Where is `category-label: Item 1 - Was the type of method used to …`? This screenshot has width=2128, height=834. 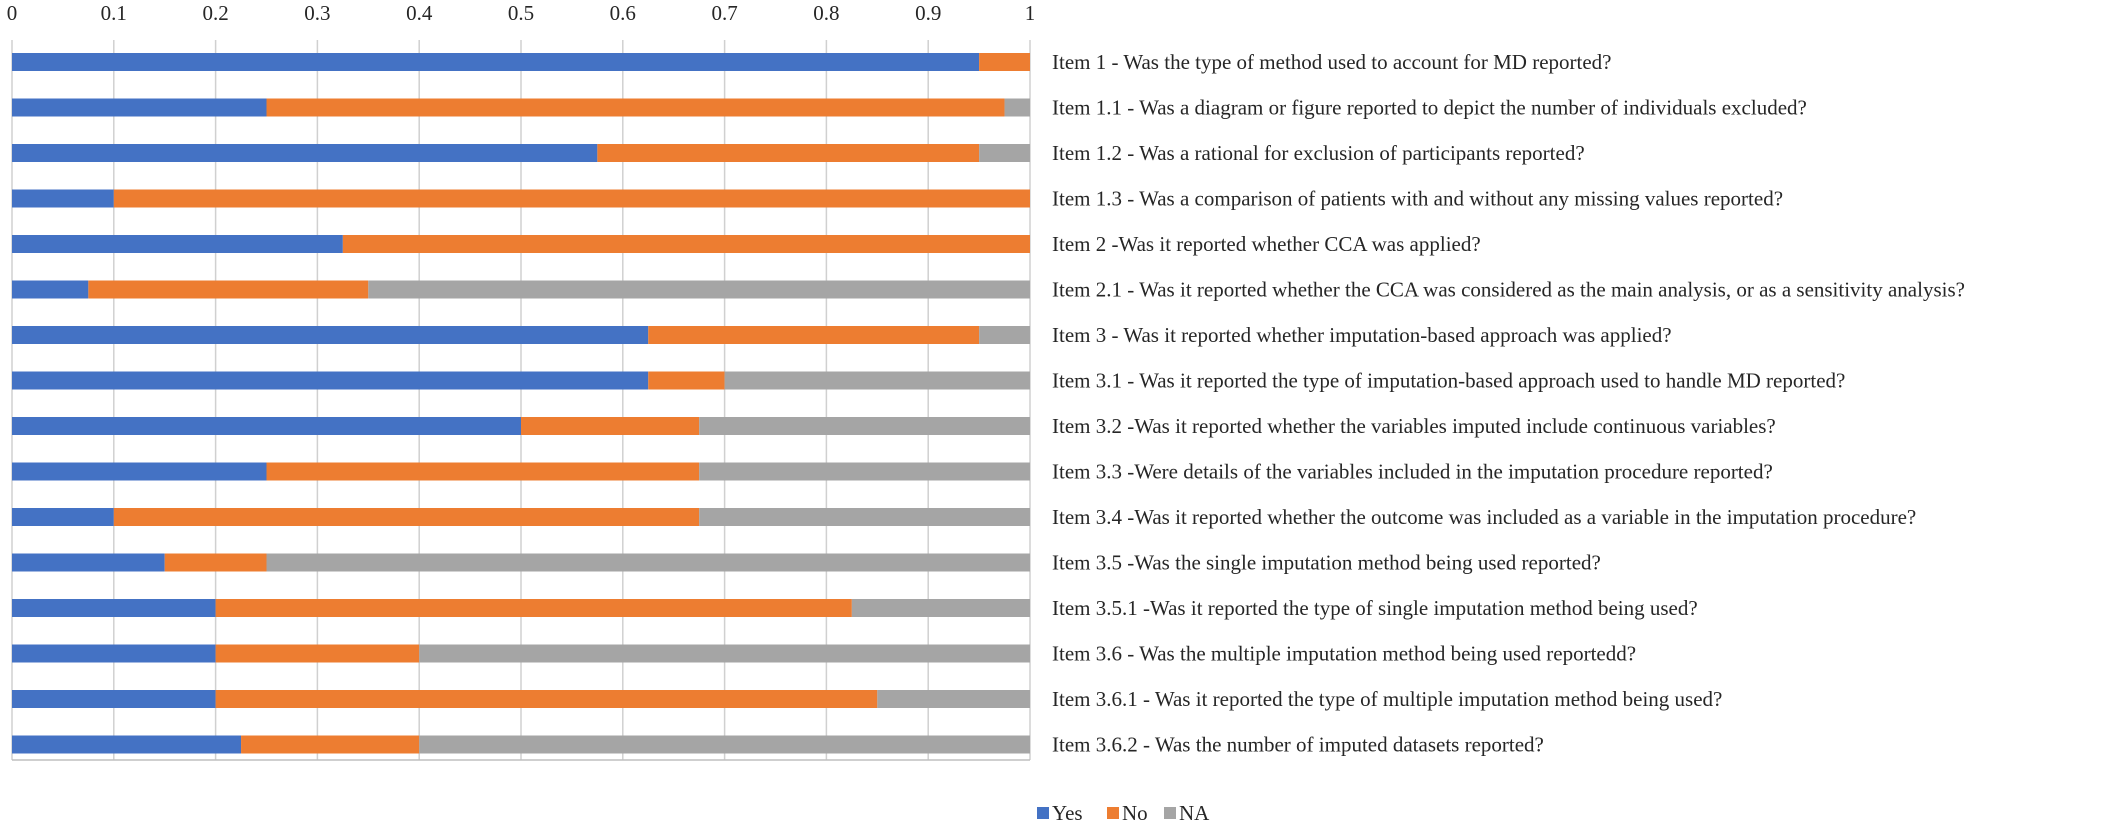
category-label: Item 1 - Was the type of method used to … is located at coordinates (1332, 62).